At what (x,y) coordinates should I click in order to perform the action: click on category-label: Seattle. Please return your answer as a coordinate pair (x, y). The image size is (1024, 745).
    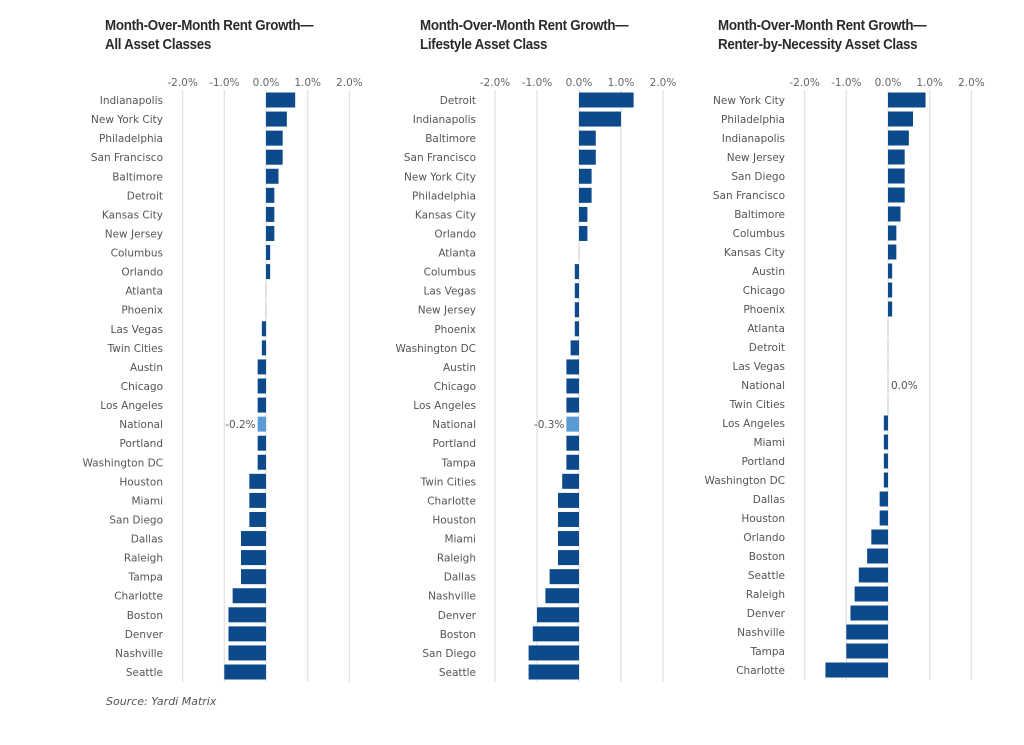
    Looking at the image, I should click on (766, 576).